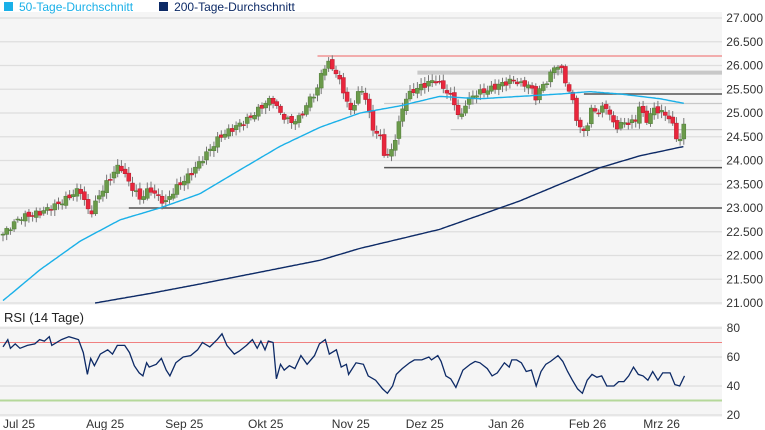  I want to click on x-tick-label: Aug 25, so click(105, 423).